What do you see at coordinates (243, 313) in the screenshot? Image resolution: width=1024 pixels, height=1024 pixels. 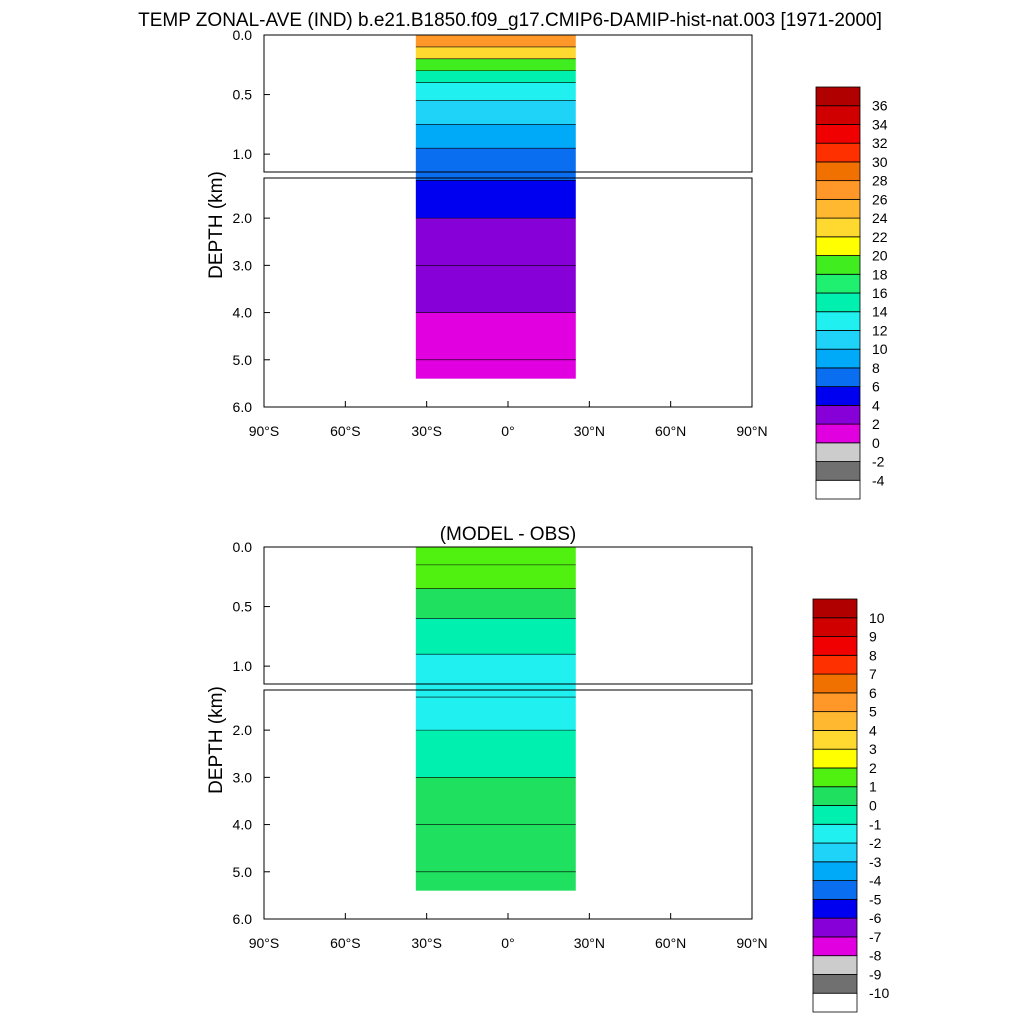 I see `y-tick-label: 4.0` at bounding box center [243, 313].